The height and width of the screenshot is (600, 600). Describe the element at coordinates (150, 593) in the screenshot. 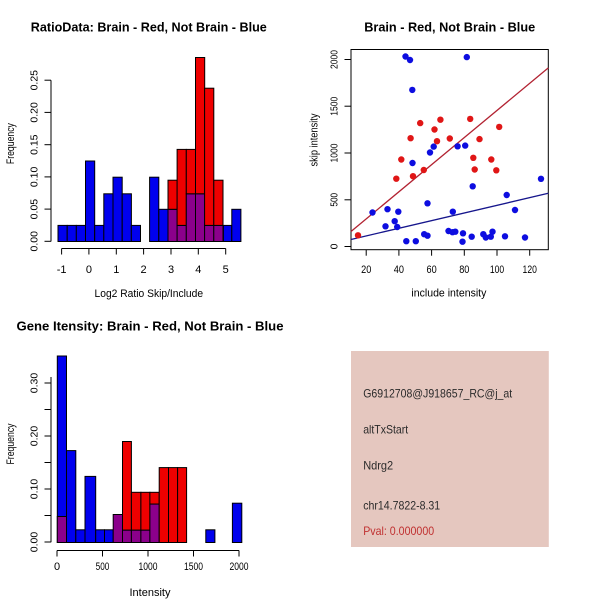

I see `svg-text: Intensity` at that location.